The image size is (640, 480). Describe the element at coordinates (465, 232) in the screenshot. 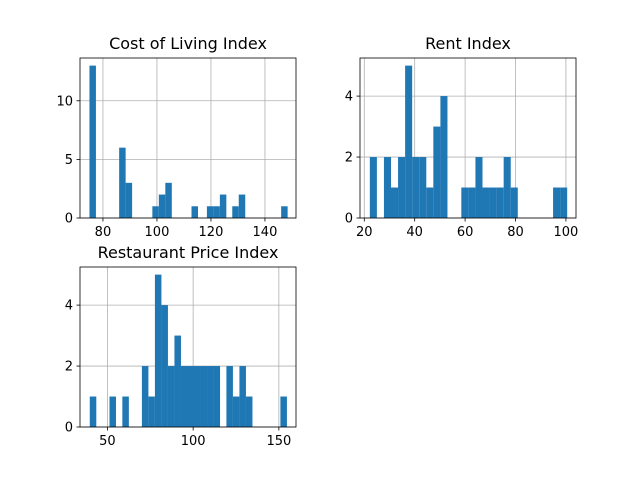

I see `x-tick-label: 60` at that location.